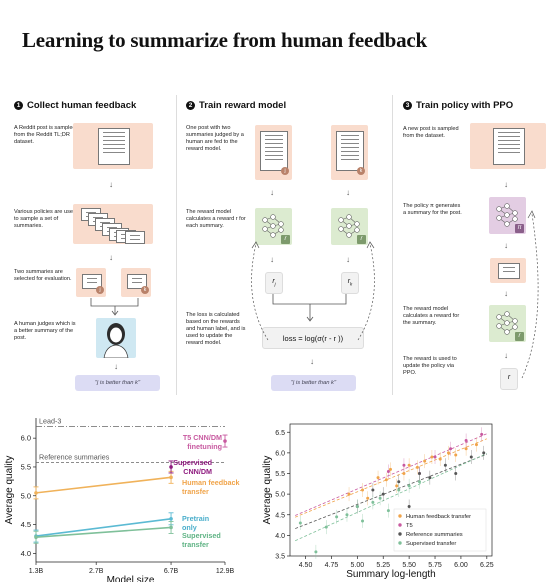 Image resolution: width=554 pixels, height=582 pixels. What do you see at coordinates (26, 495) in the screenshot?
I see `y-tick-label: 5.0` at bounding box center [26, 495].